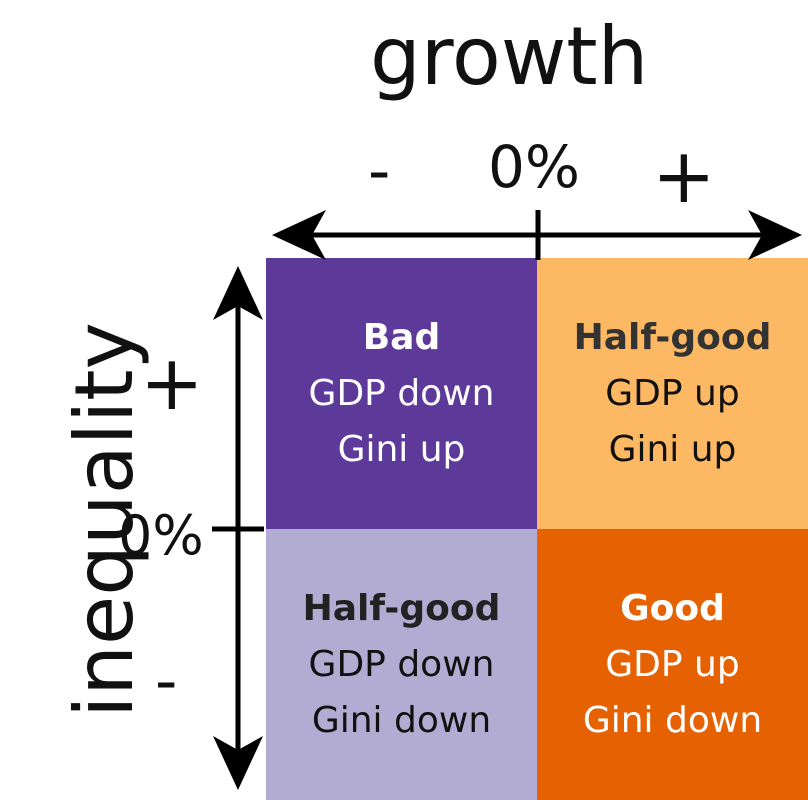 The image size is (808, 800). What do you see at coordinates (775, 235) in the screenshot?
I see `x-axis-right-arrow` at bounding box center [775, 235].